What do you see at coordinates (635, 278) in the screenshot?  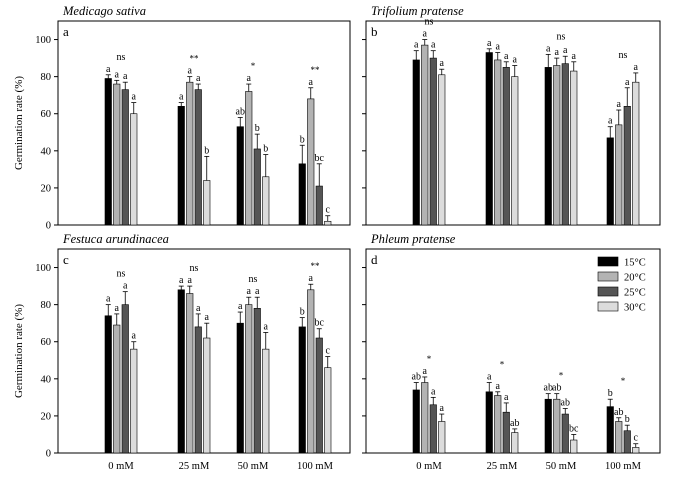 I see `legend-label: 20°C` at bounding box center [635, 278].